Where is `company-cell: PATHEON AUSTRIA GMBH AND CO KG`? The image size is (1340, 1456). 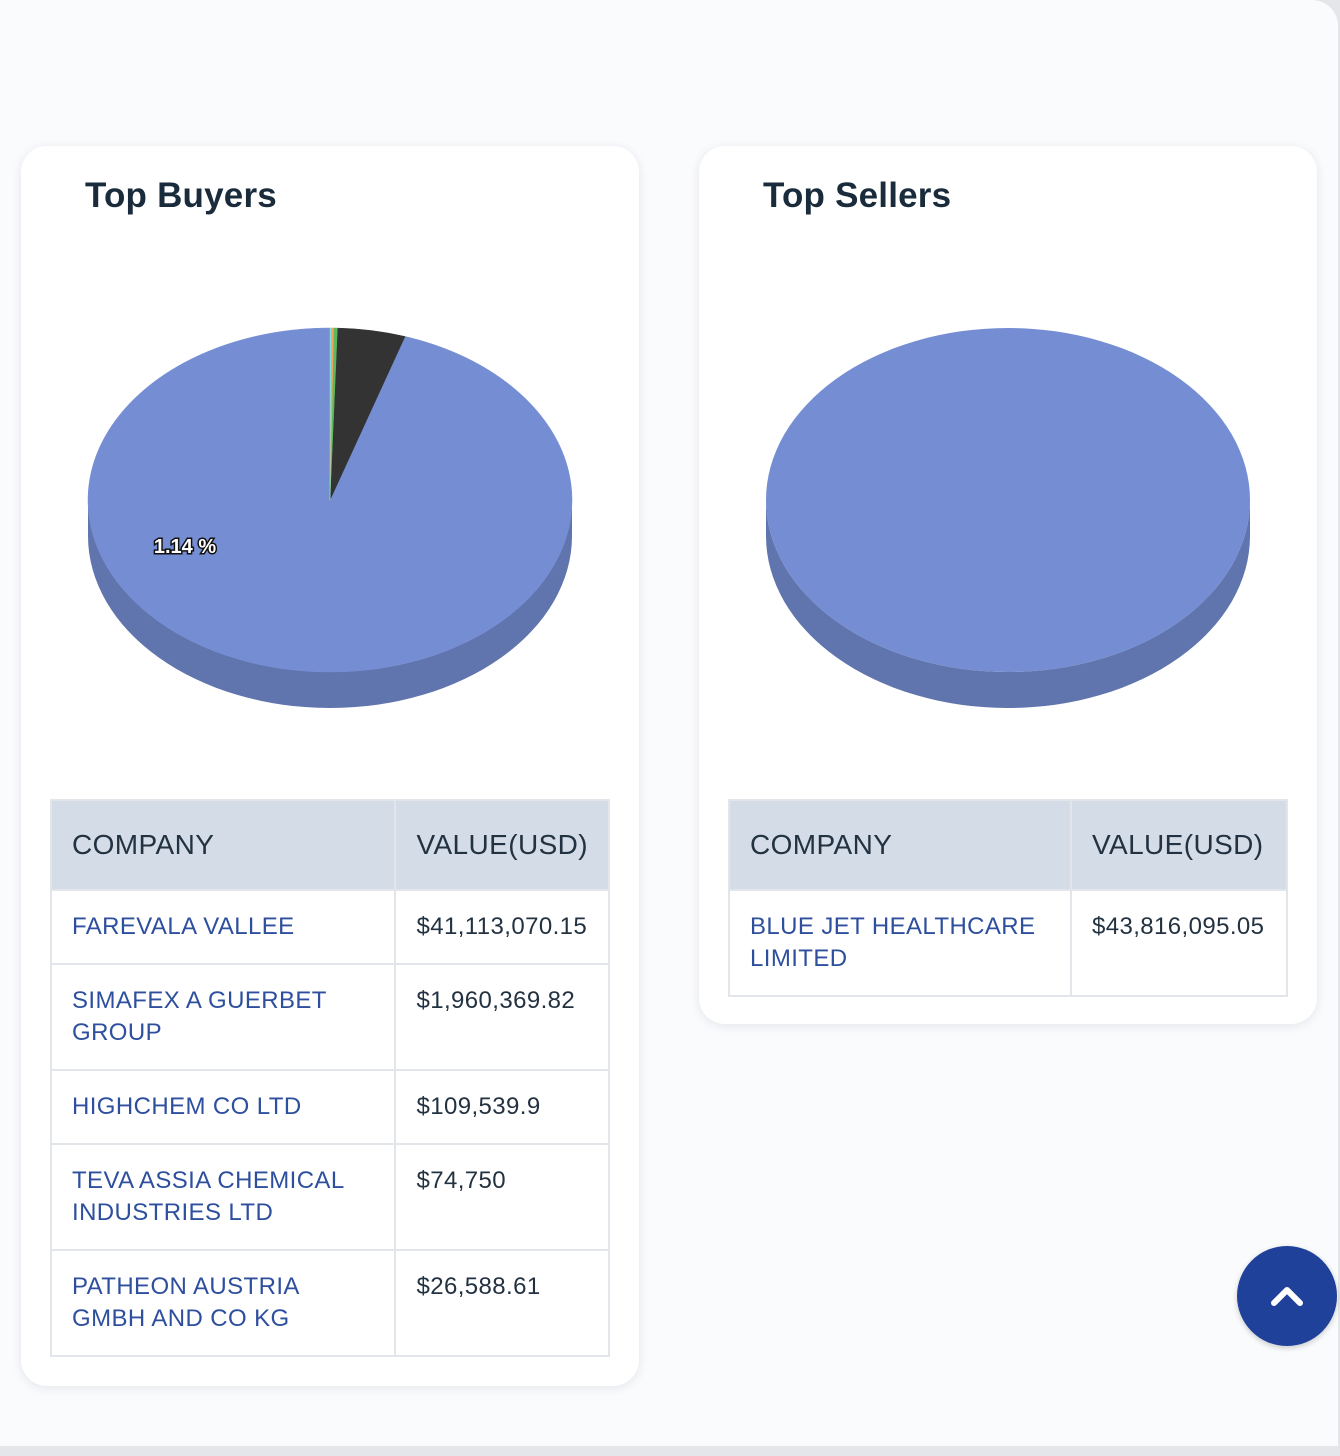
company-cell: PATHEON AUSTRIA GMBH AND CO KG is located at coordinates (223, 1303).